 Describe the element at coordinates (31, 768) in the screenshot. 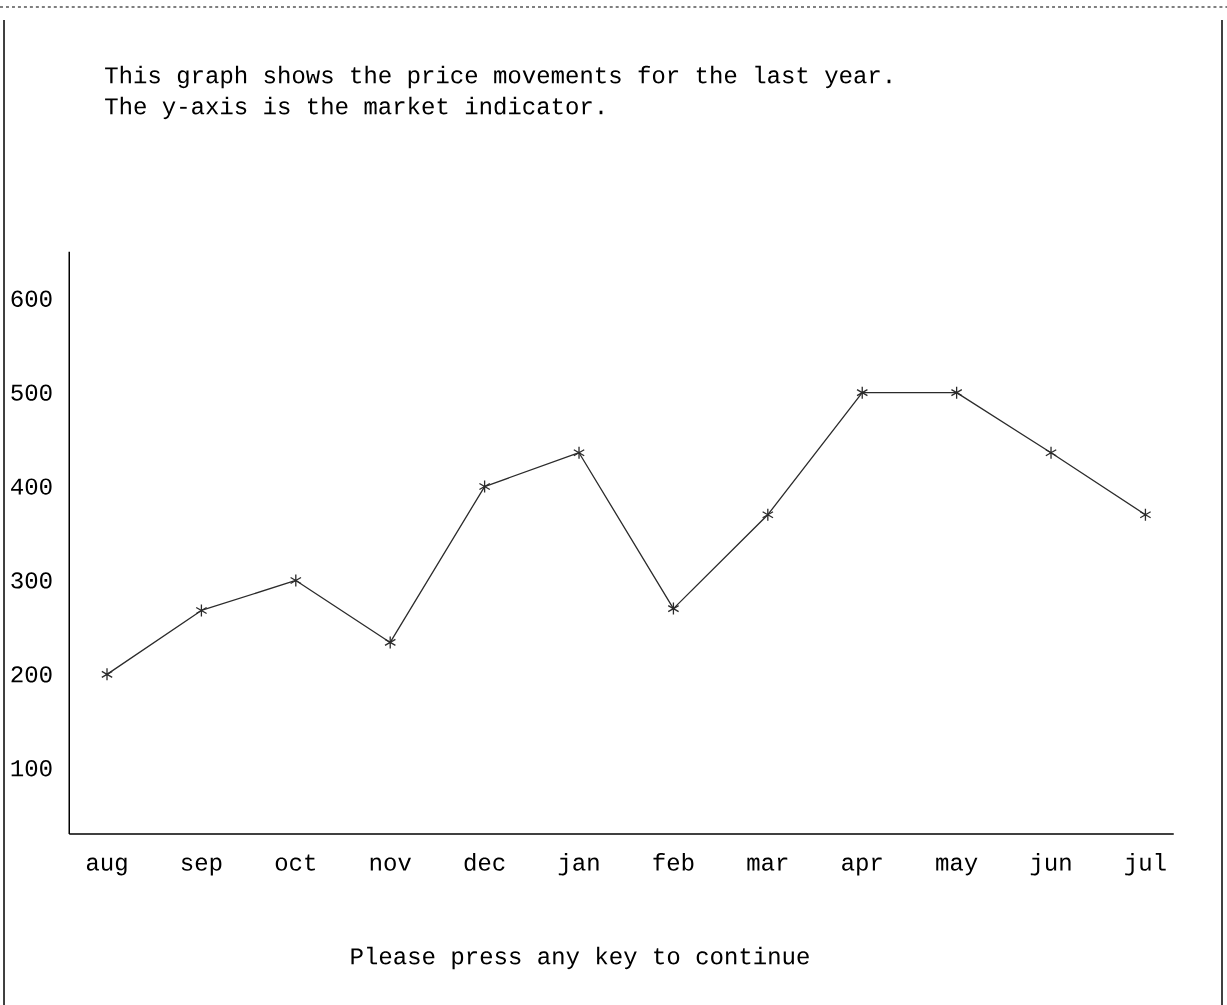

I see `y-tick-label: 100` at that location.